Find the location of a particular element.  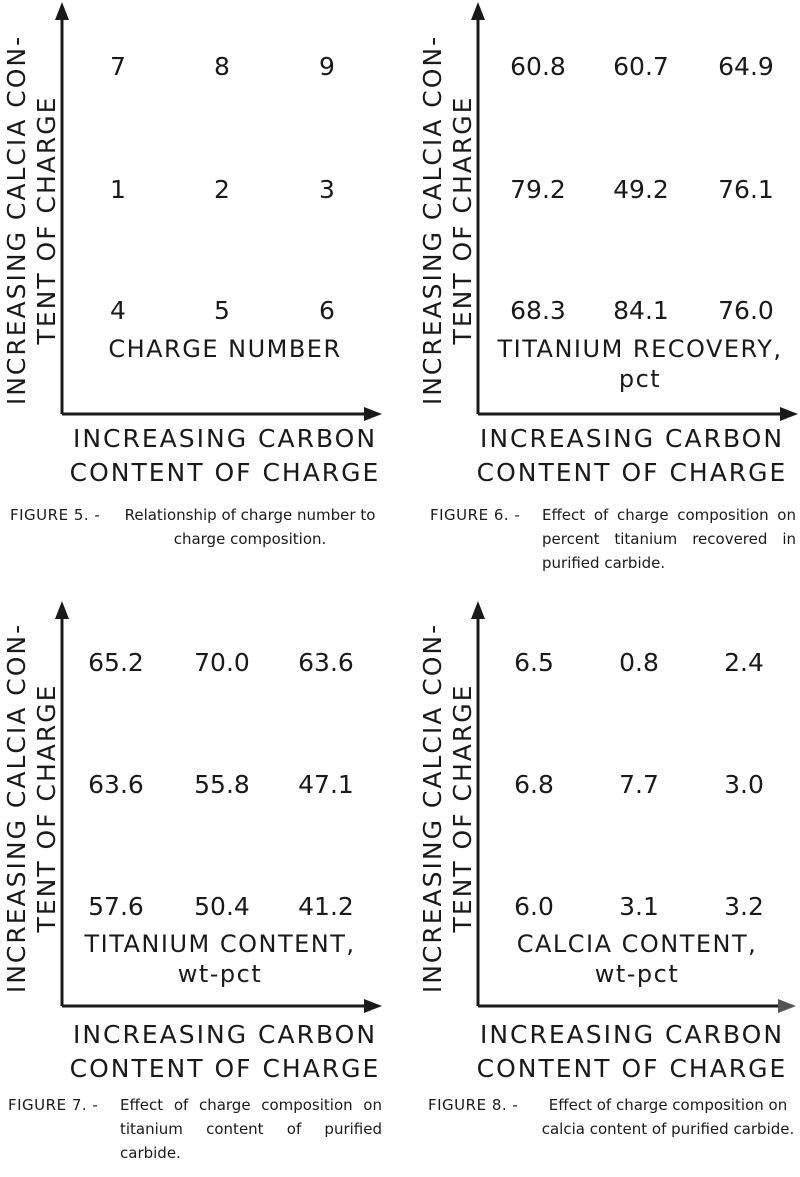

measure-label-line-1: CALCIA CONTENT, is located at coordinates (637, 944).